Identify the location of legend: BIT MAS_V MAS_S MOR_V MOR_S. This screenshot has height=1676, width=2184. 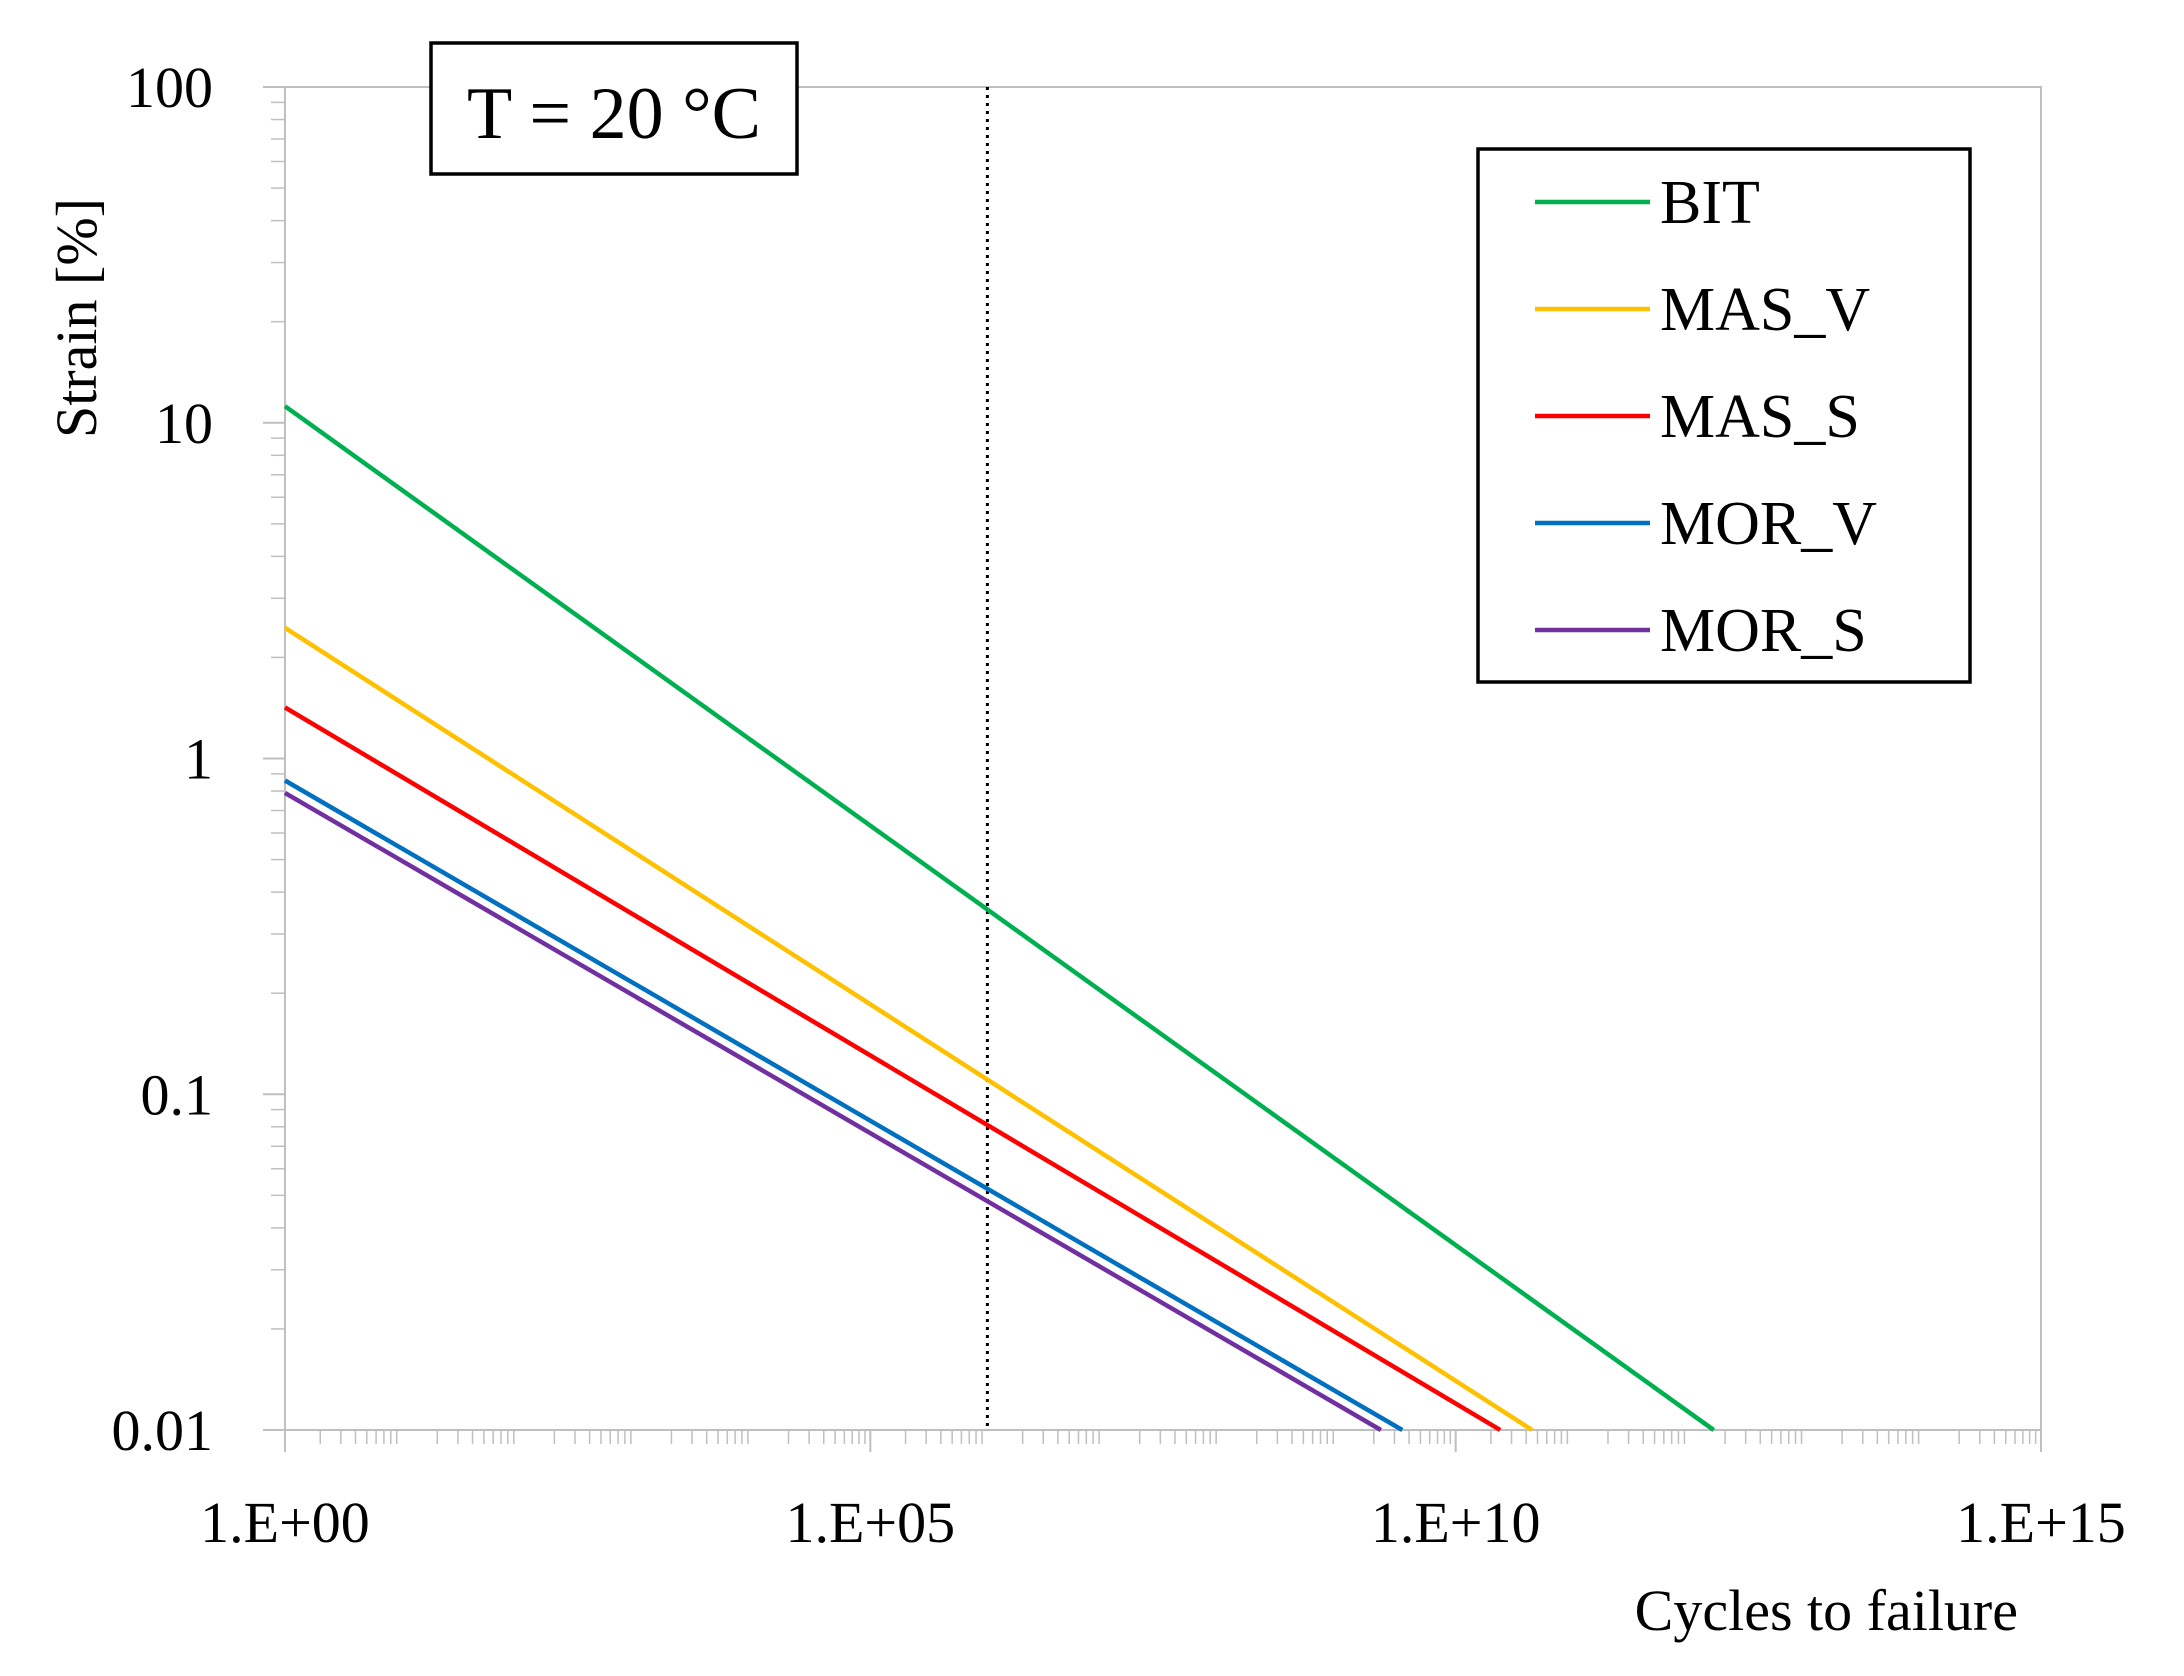
(1724, 415).